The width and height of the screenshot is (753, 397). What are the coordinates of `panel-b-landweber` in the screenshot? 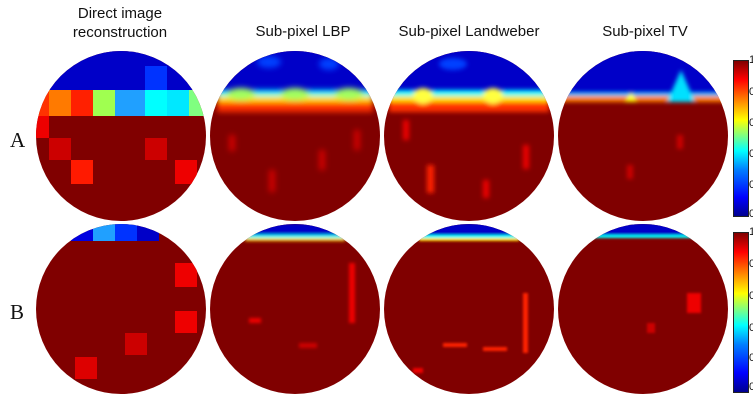 It's located at (469, 309).